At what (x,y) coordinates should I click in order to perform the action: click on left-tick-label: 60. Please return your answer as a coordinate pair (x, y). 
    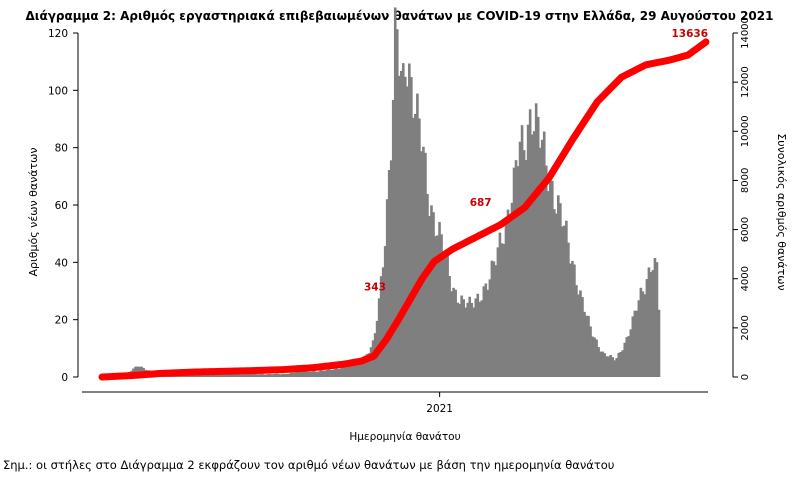
    Looking at the image, I should click on (61, 206).